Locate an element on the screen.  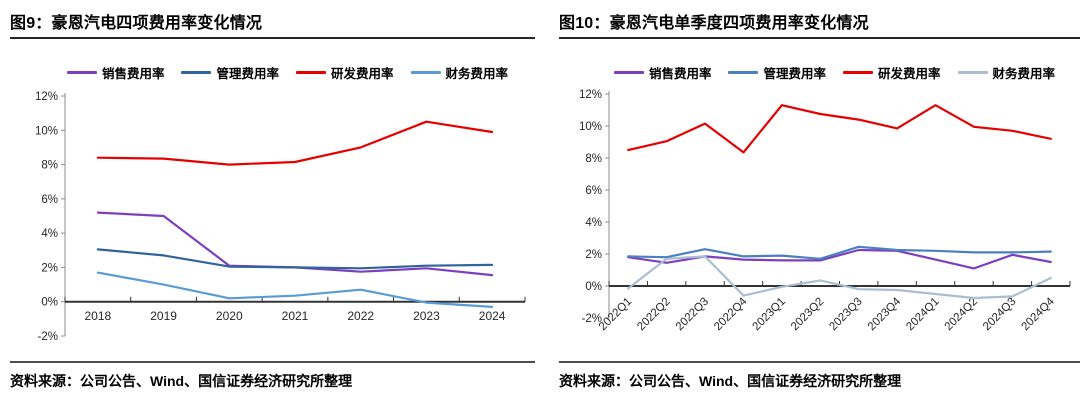
figure-title: 图9：豪恩汽电四项费用率变化情况 is located at coordinates (136, 23).